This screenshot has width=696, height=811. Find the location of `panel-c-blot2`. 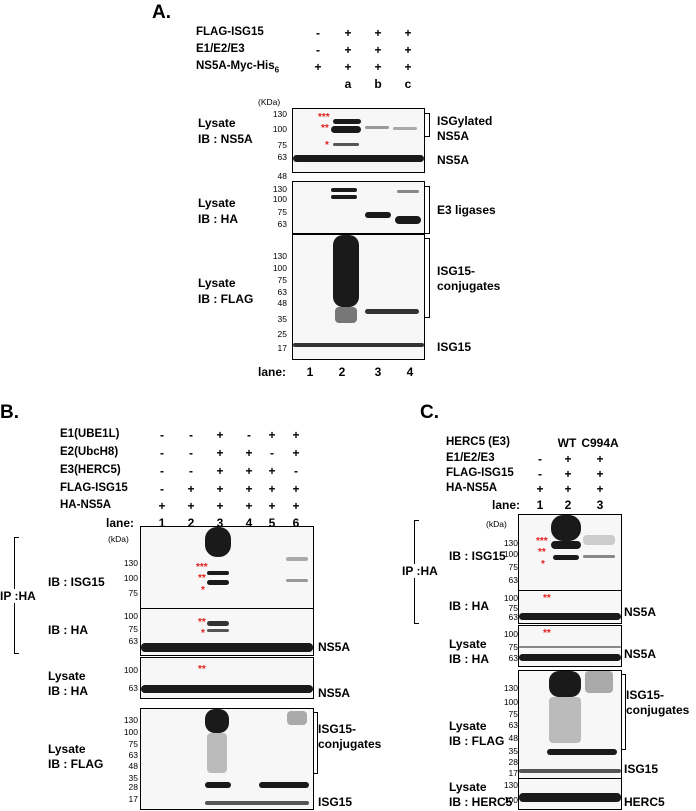

panel-c-blot2 is located at coordinates (570, 607).